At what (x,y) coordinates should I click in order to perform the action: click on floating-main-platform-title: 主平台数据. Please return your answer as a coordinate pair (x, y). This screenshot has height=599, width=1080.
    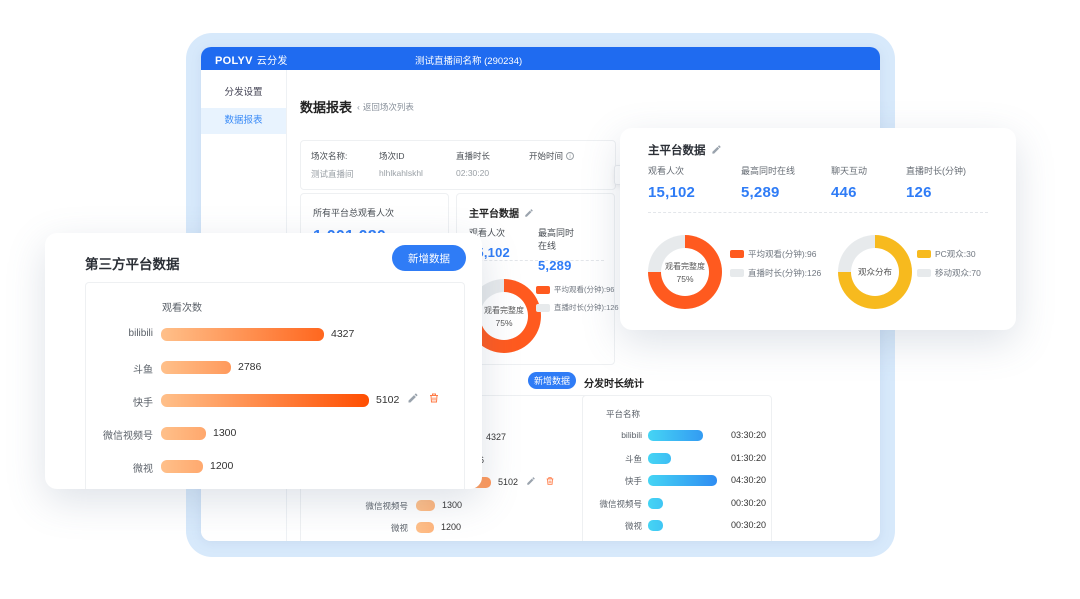
    Looking at the image, I should click on (685, 150).